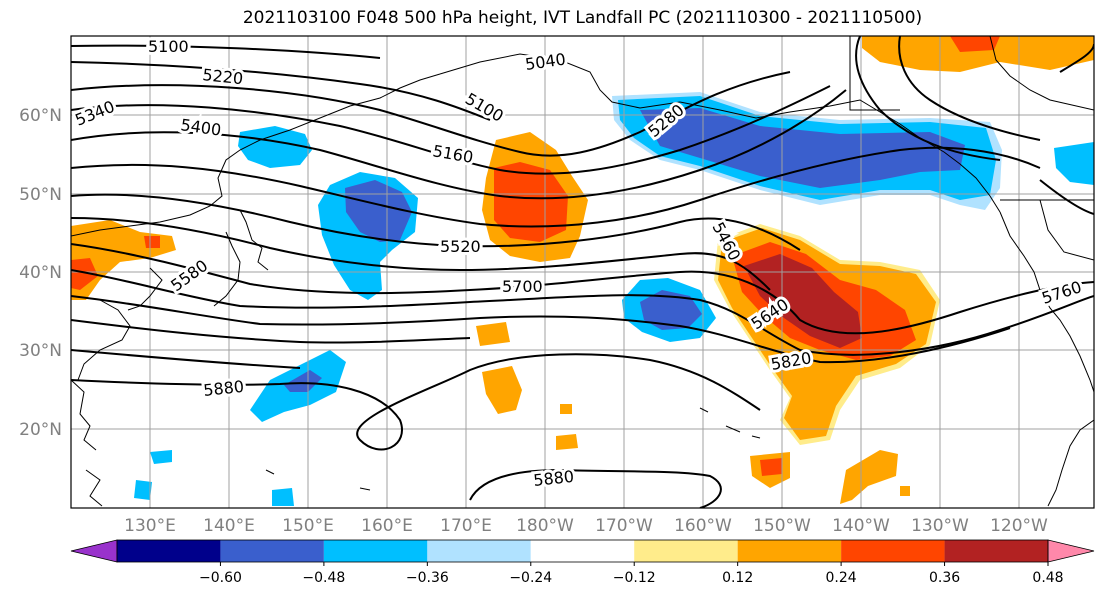  What do you see at coordinates (1047, 578) in the screenshot?
I see `colorbar-tick-label: 0.48` at bounding box center [1047, 578].